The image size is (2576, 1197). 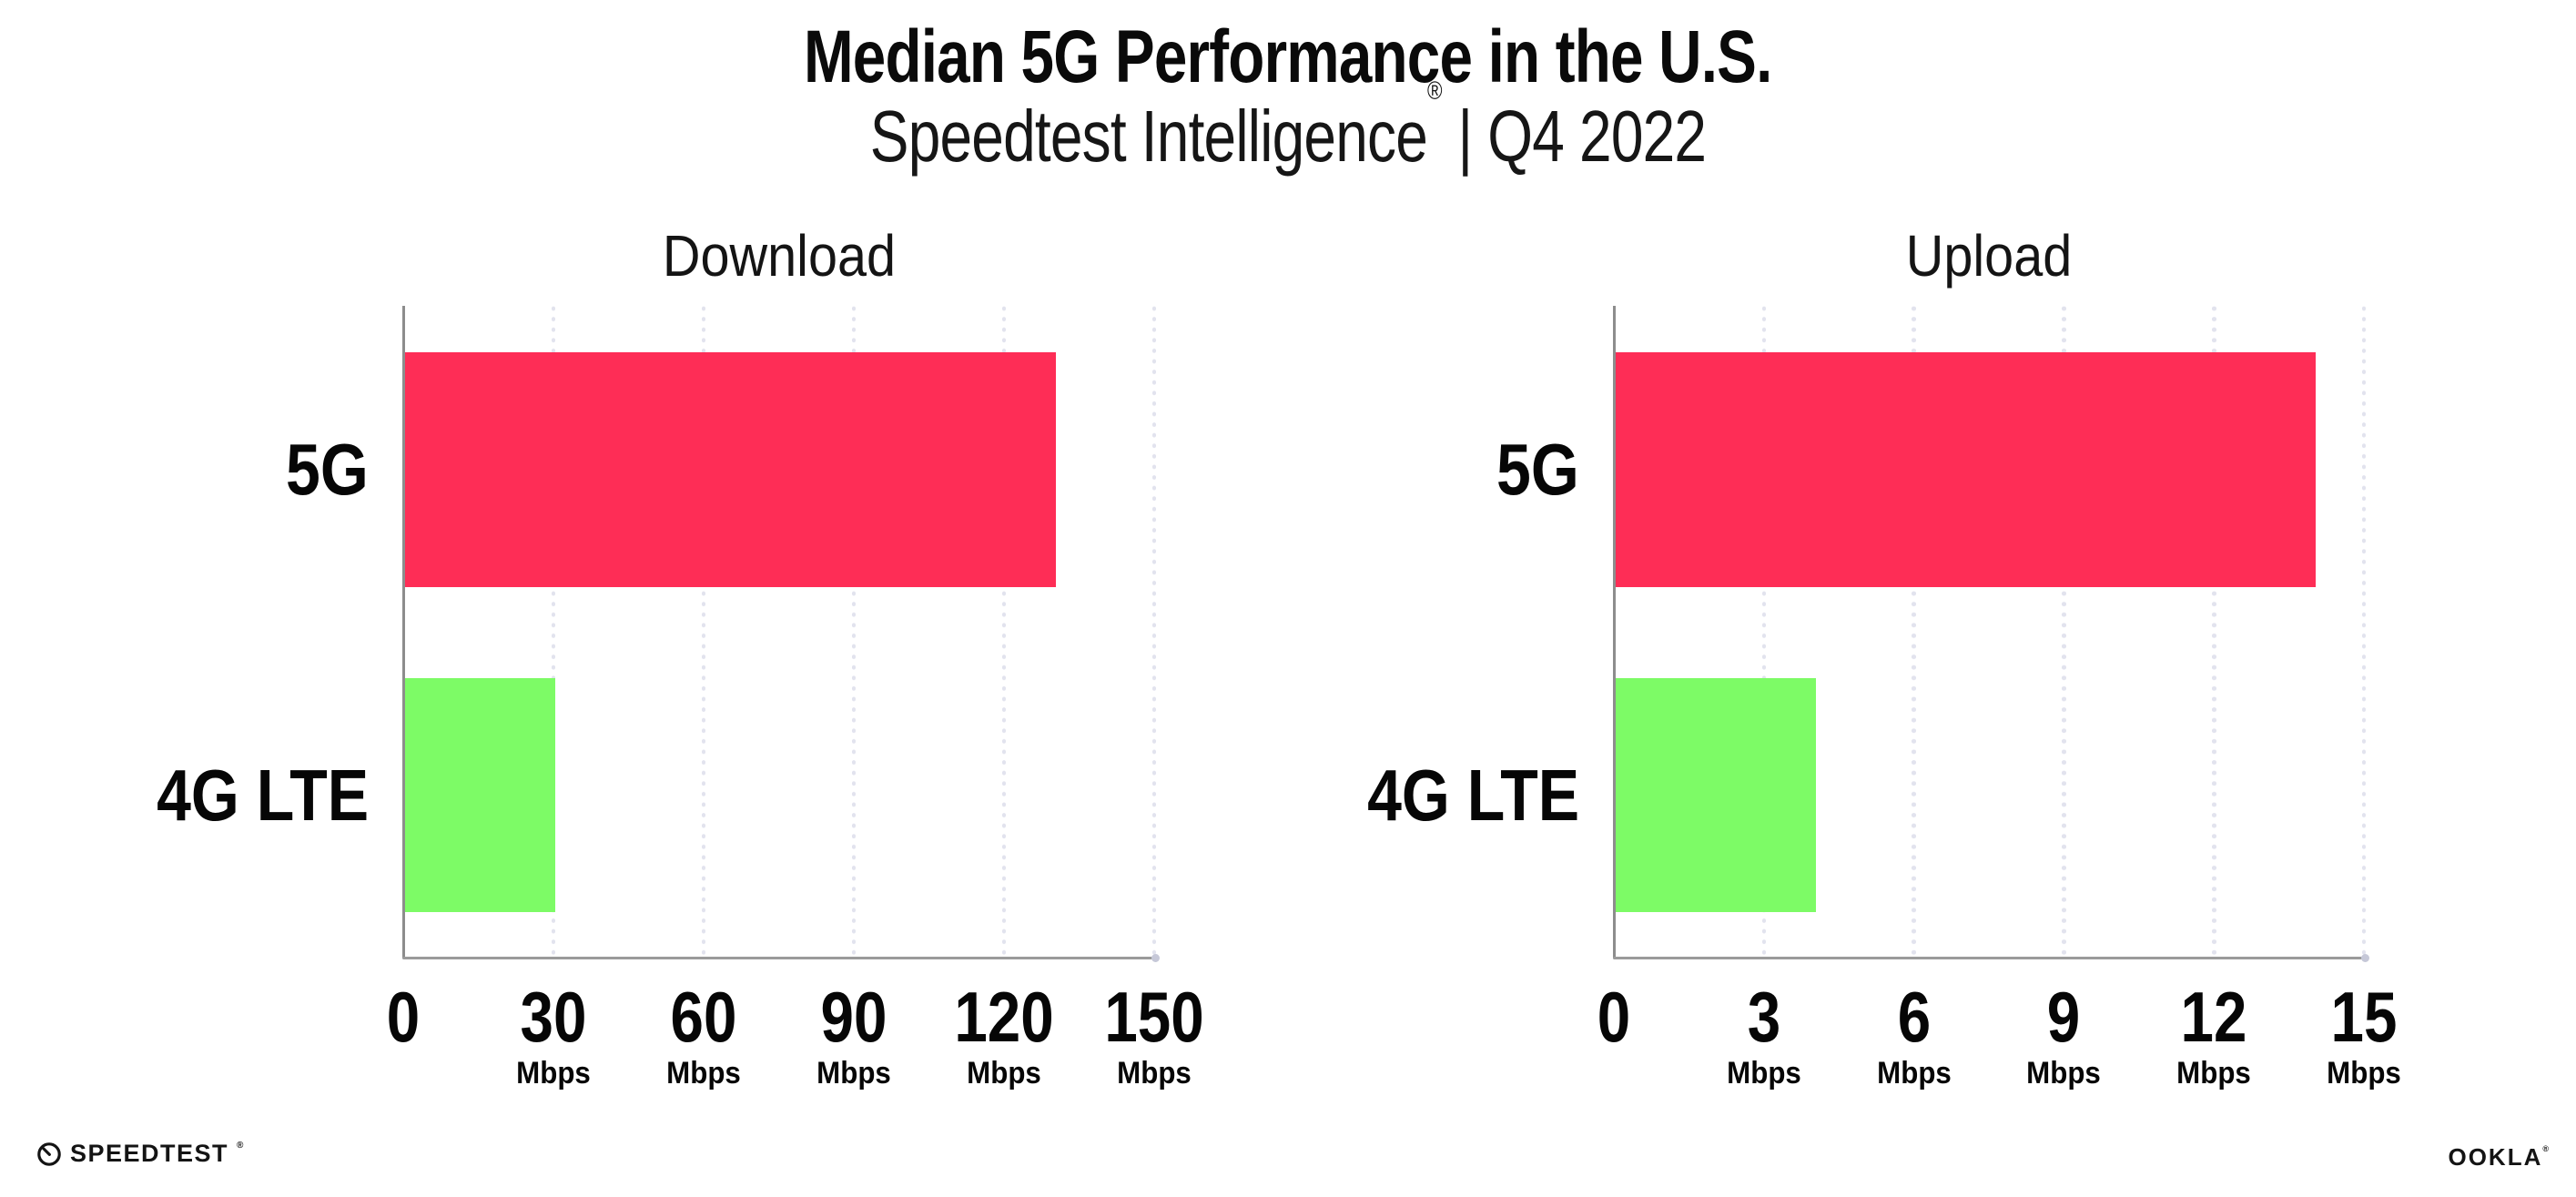 I want to click on tick-unit-download-150: Mbps, so click(x=1154, y=1073).